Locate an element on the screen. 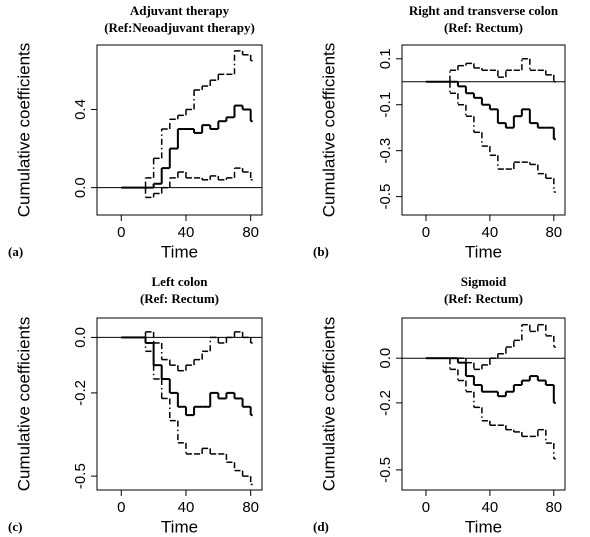 This screenshot has width=590, height=537. y-tick-label: -0.3 is located at coordinates (385, 151).